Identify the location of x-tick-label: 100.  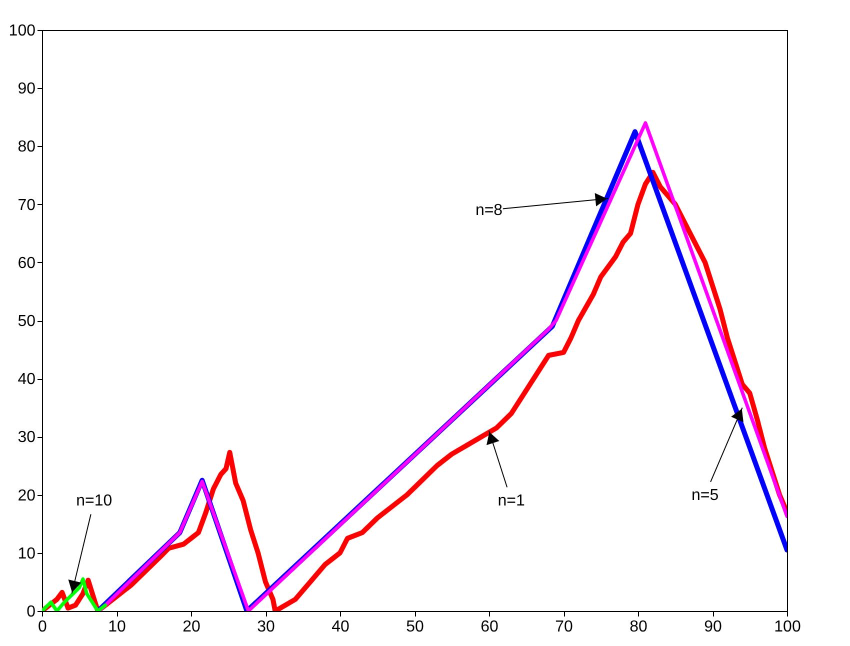
(787, 627).